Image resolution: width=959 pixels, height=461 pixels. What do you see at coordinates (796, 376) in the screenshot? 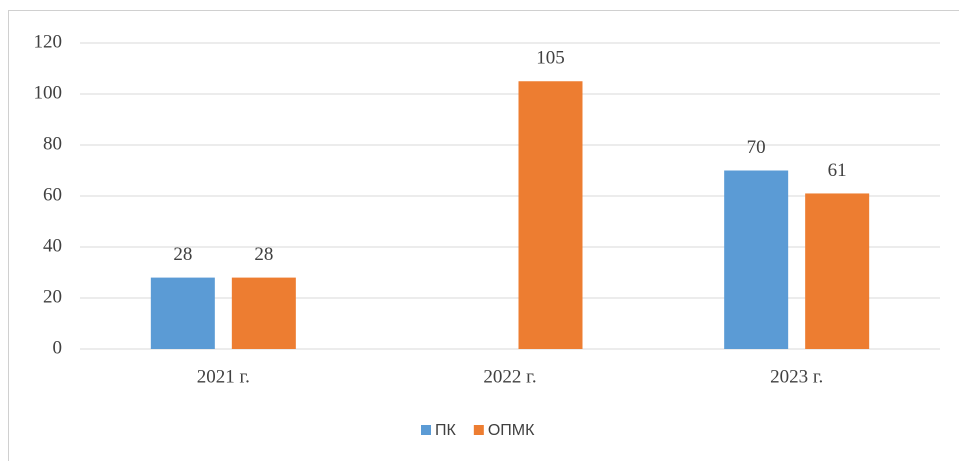
I see `x-tick-label: 2023 г.` at bounding box center [796, 376].